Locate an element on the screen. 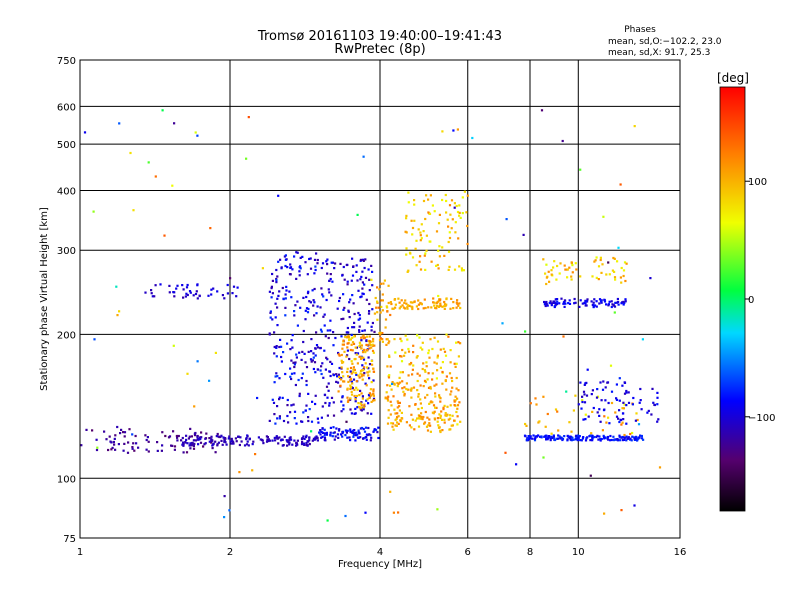 This screenshot has width=800, height=600. y-tick-label: 500 is located at coordinates (66, 145).